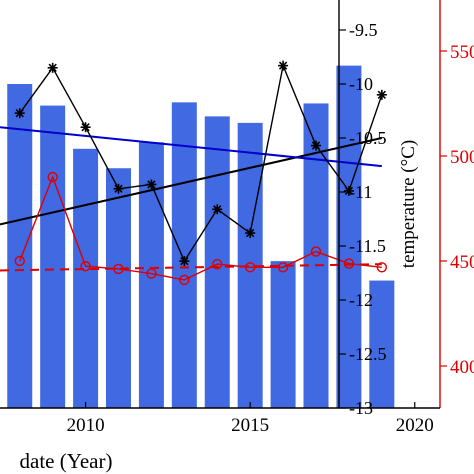 This screenshot has width=474, height=474. Describe the element at coordinates (363, 30) in the screenshot. I see `black-axis-tick-label: -9.5` at that location.